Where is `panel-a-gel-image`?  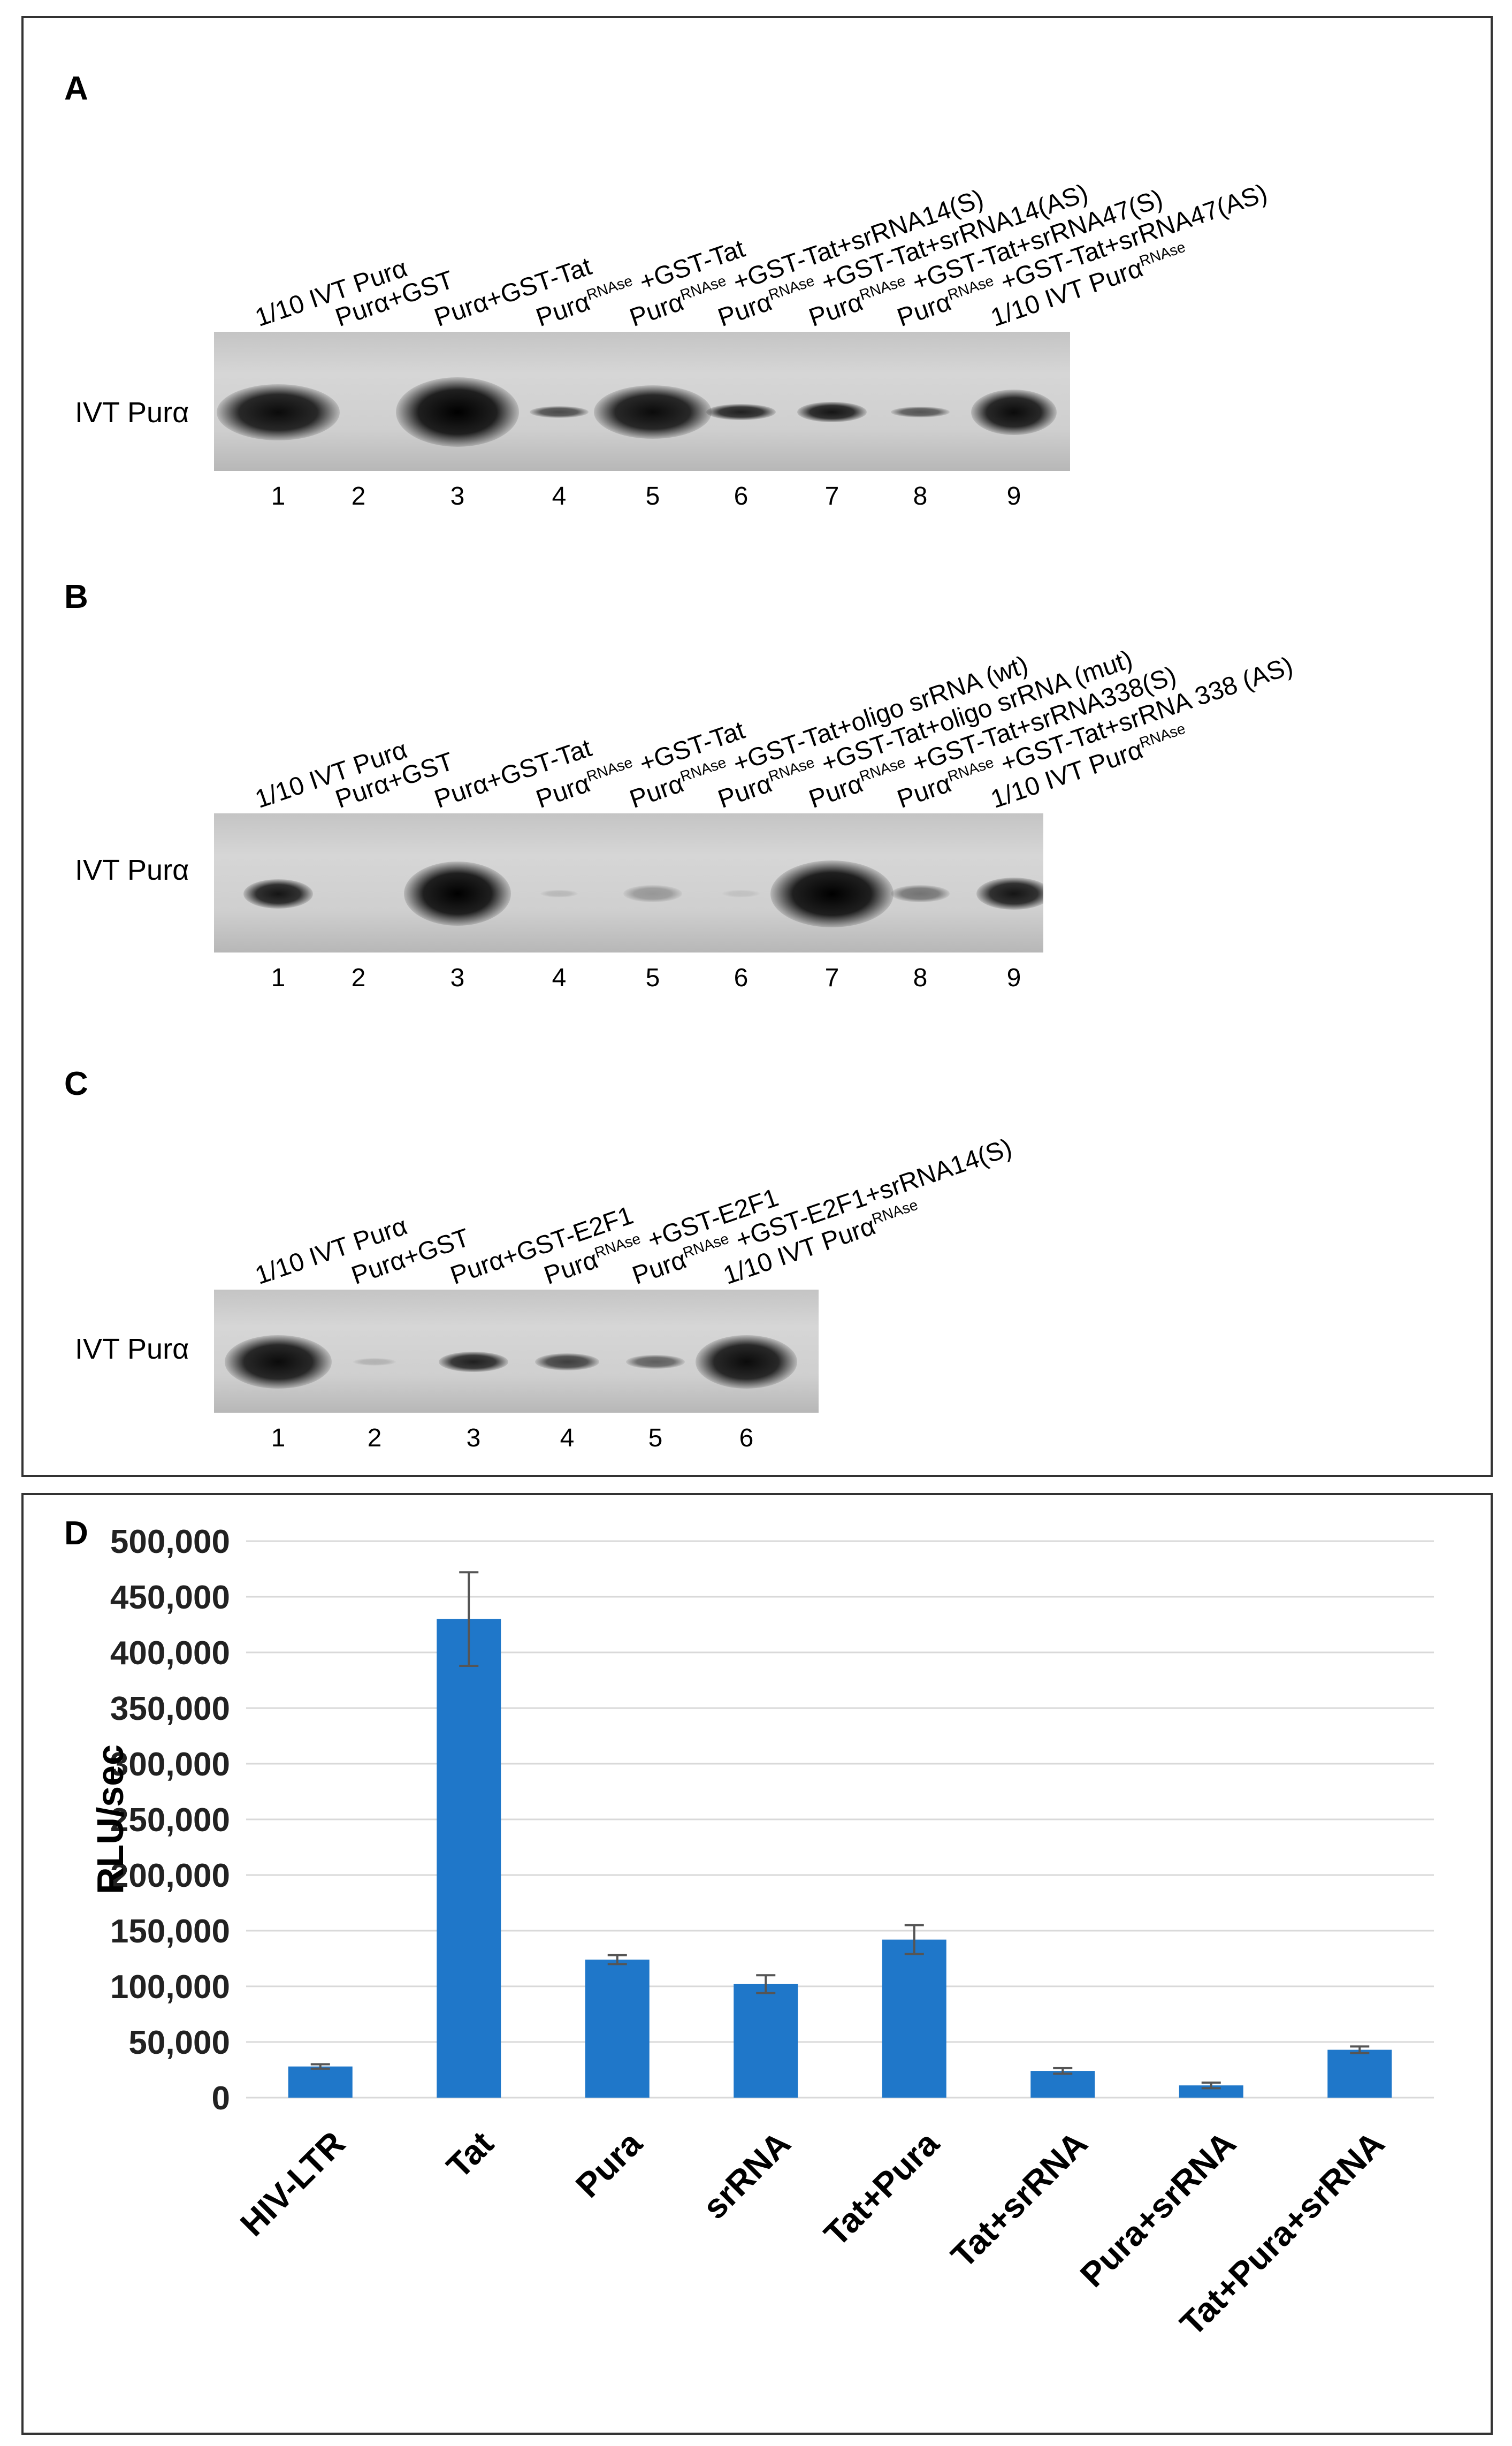
panel-a-gel-image is located at coordinates (642, 401).